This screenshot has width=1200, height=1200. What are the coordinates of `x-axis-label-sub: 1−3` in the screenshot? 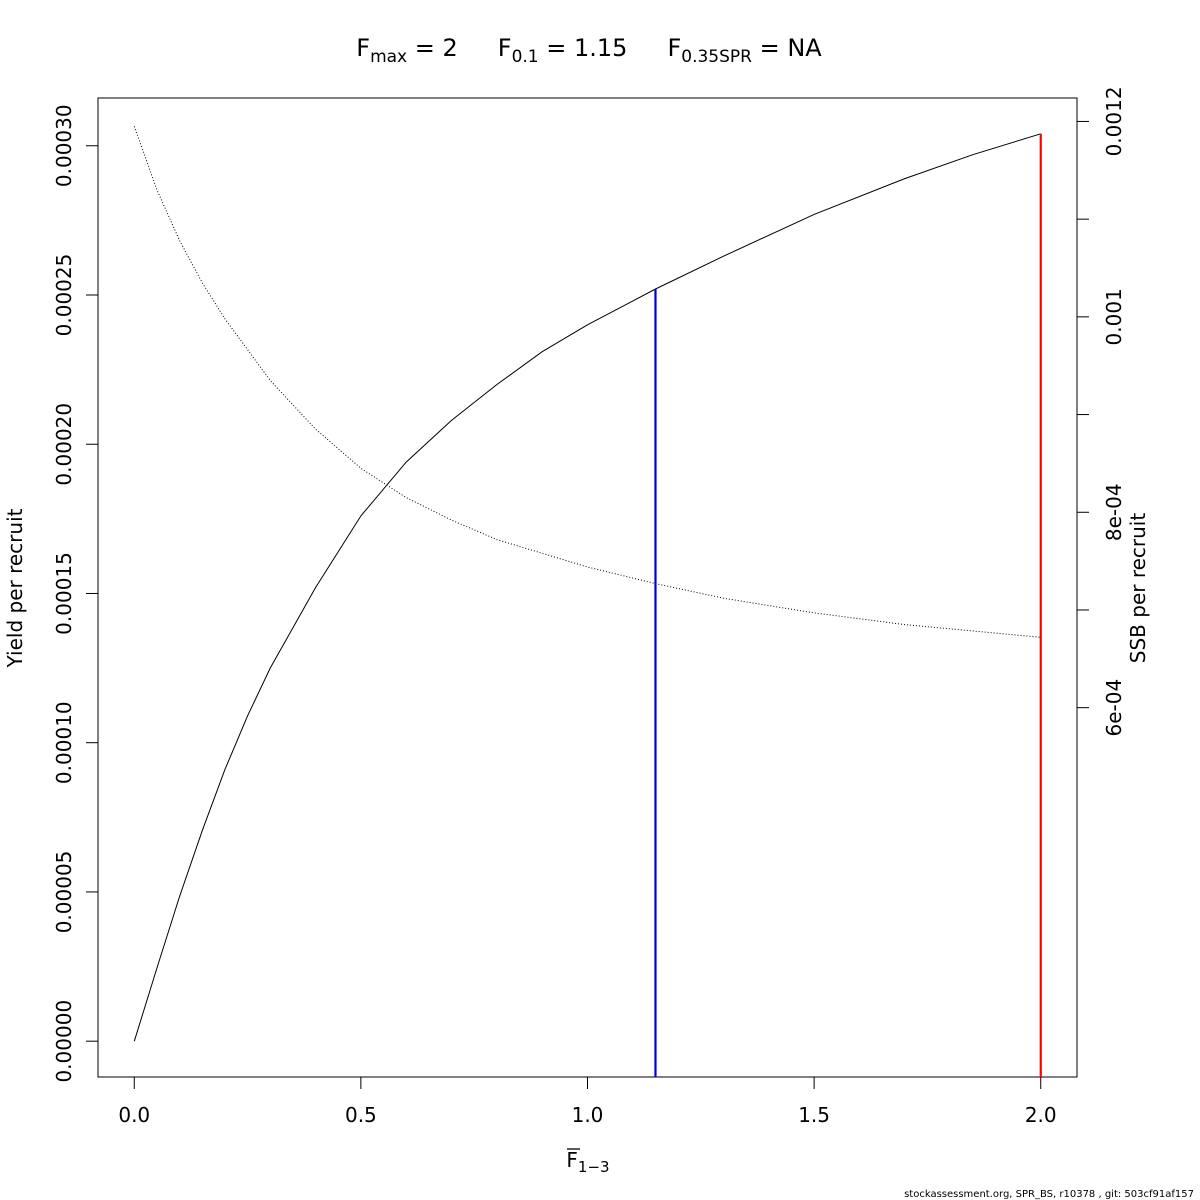 It's located at (594, 1167).